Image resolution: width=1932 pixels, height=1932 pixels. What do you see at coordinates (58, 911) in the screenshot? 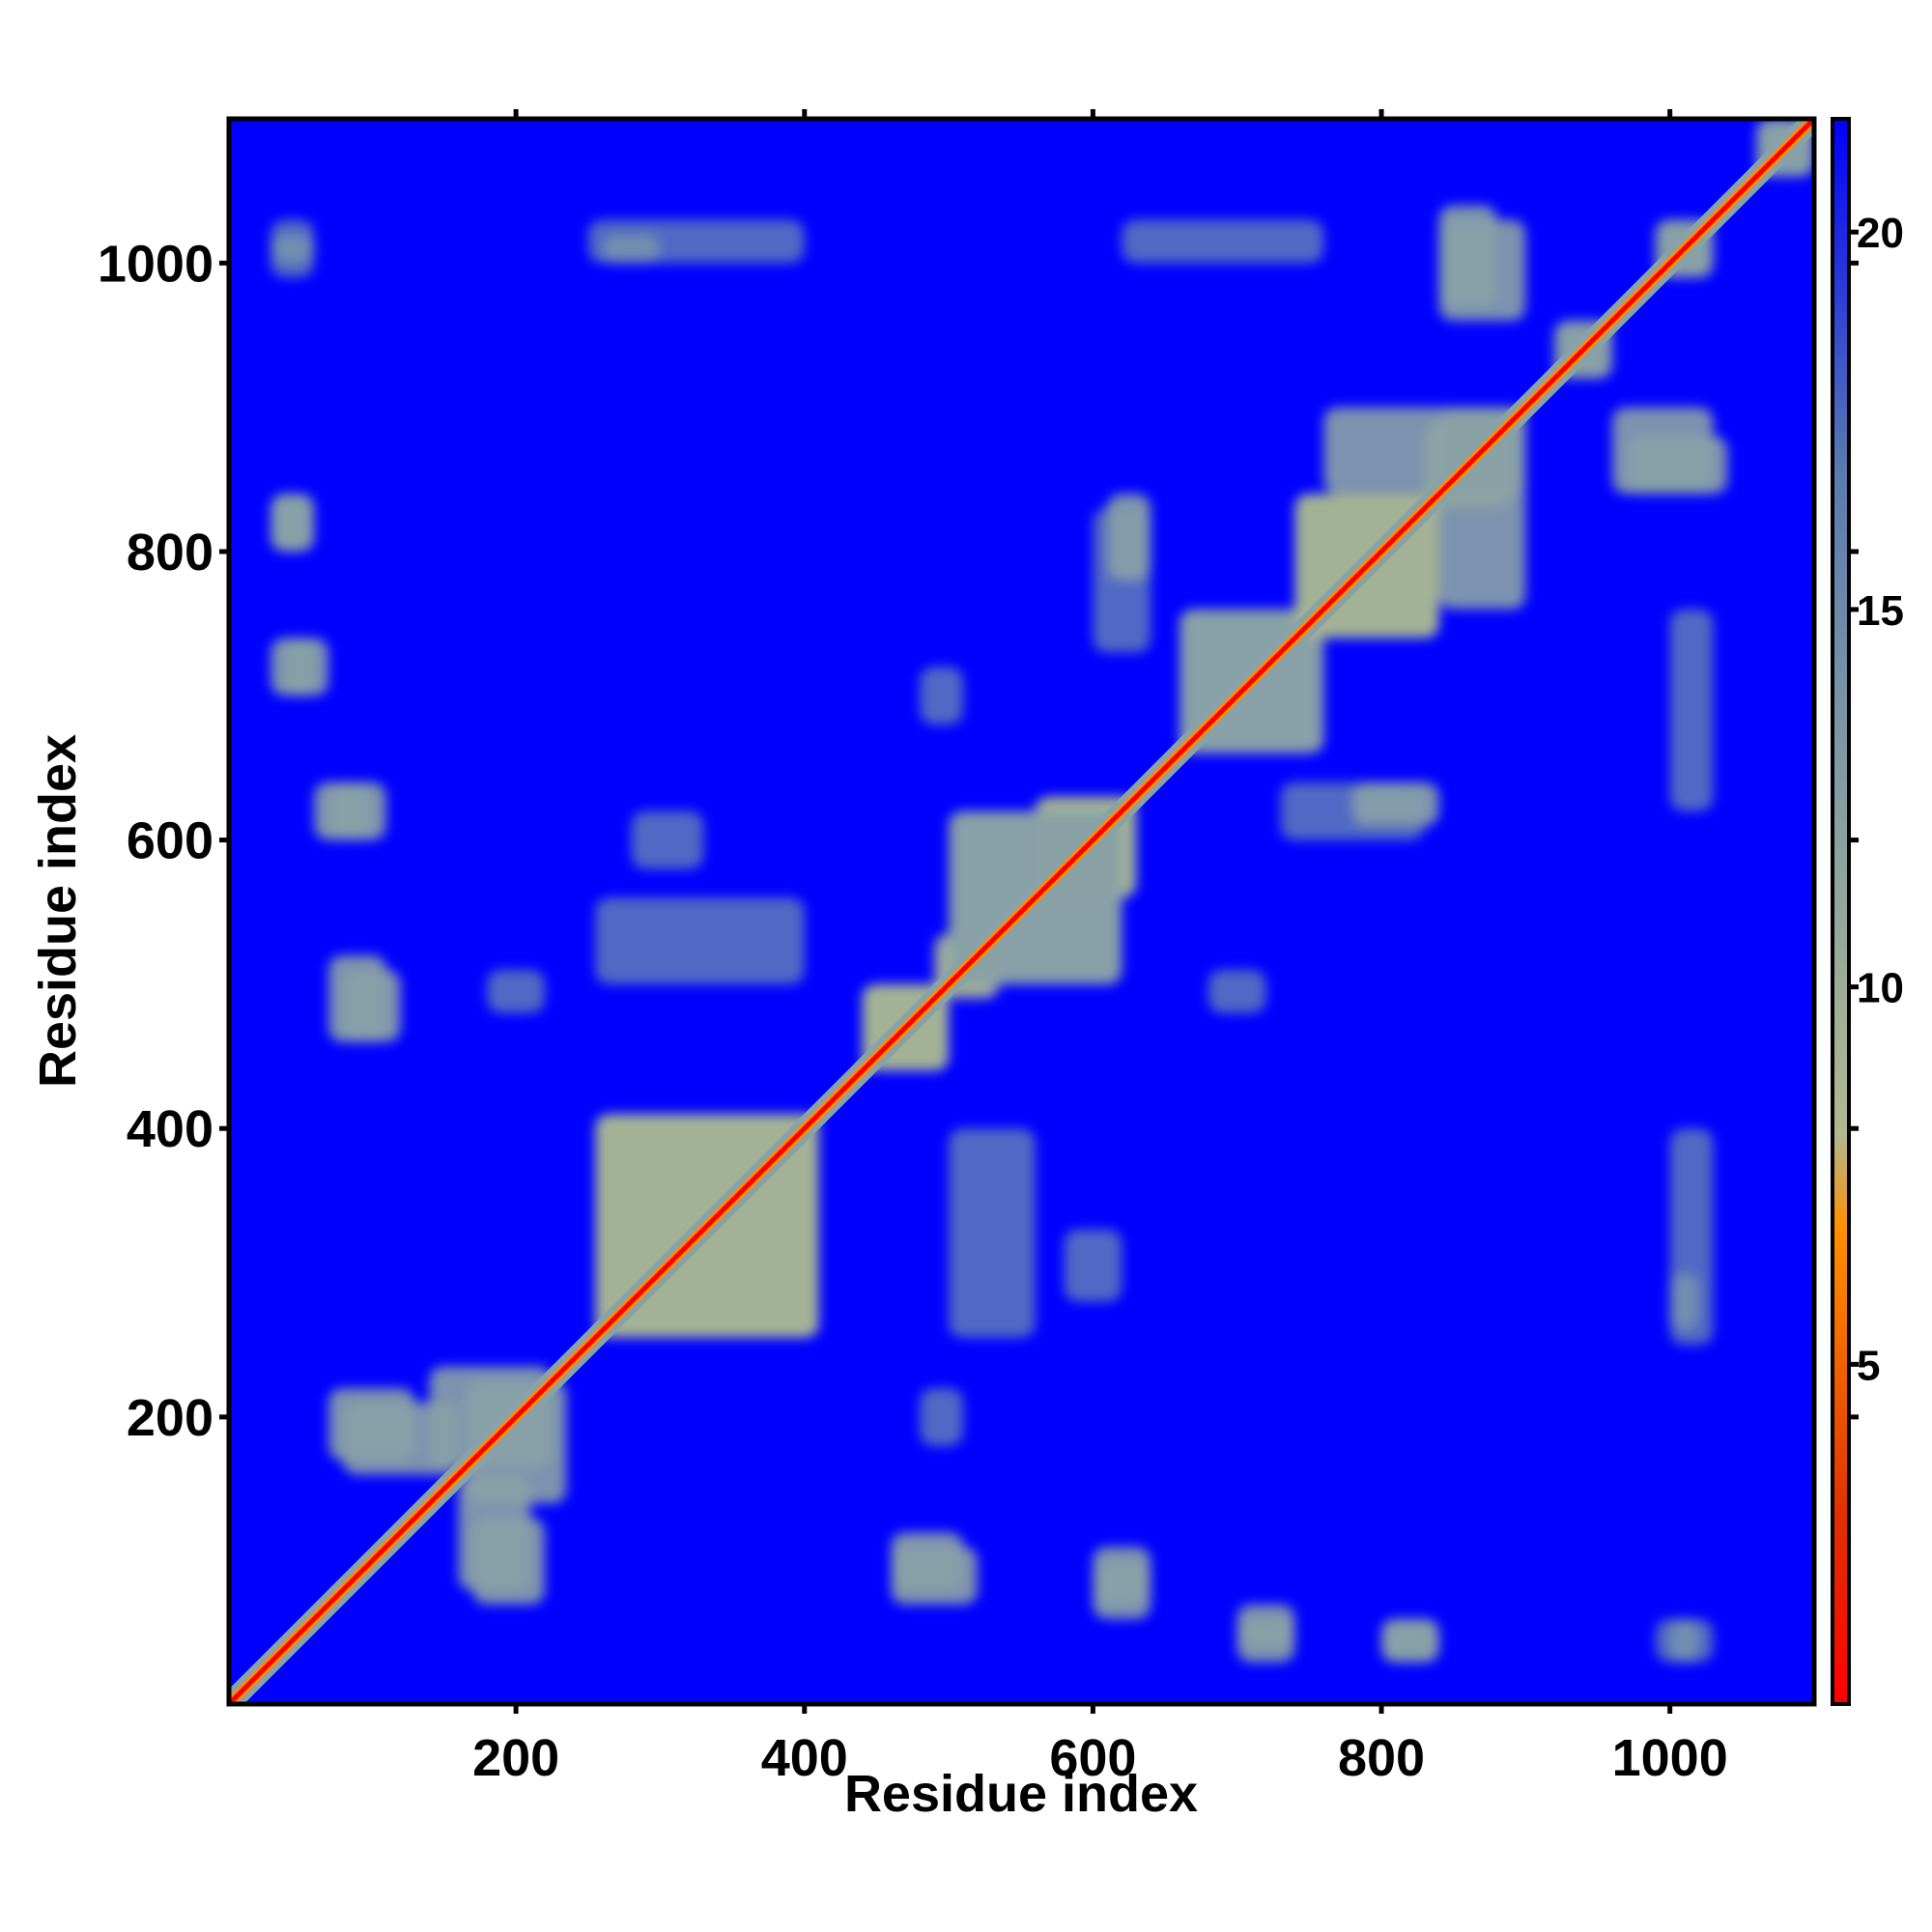
I see `y-axis-label: Residue index` at bounding box center [58, 911].